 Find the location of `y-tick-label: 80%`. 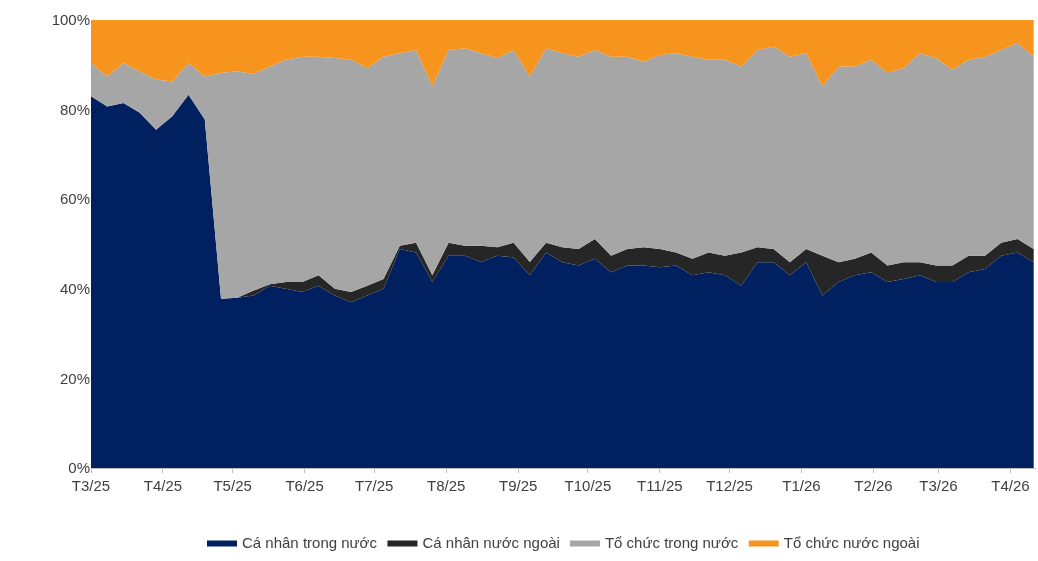

y-tick-label: 80% is located at coordinates (74, 109).